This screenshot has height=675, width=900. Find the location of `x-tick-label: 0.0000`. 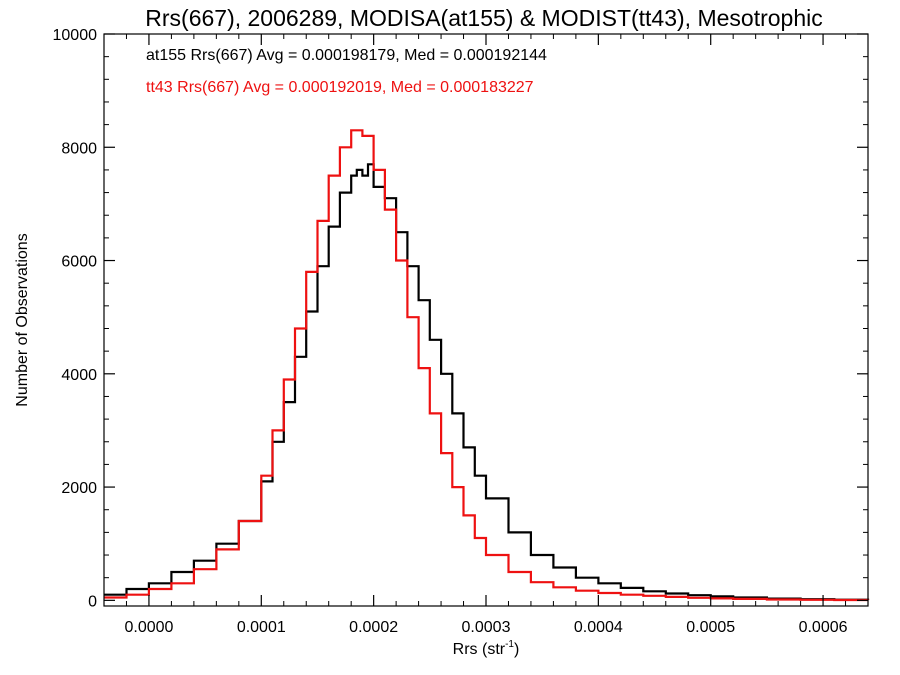

x-tick-label: 0.0000 is located at coordinates (148, 627).